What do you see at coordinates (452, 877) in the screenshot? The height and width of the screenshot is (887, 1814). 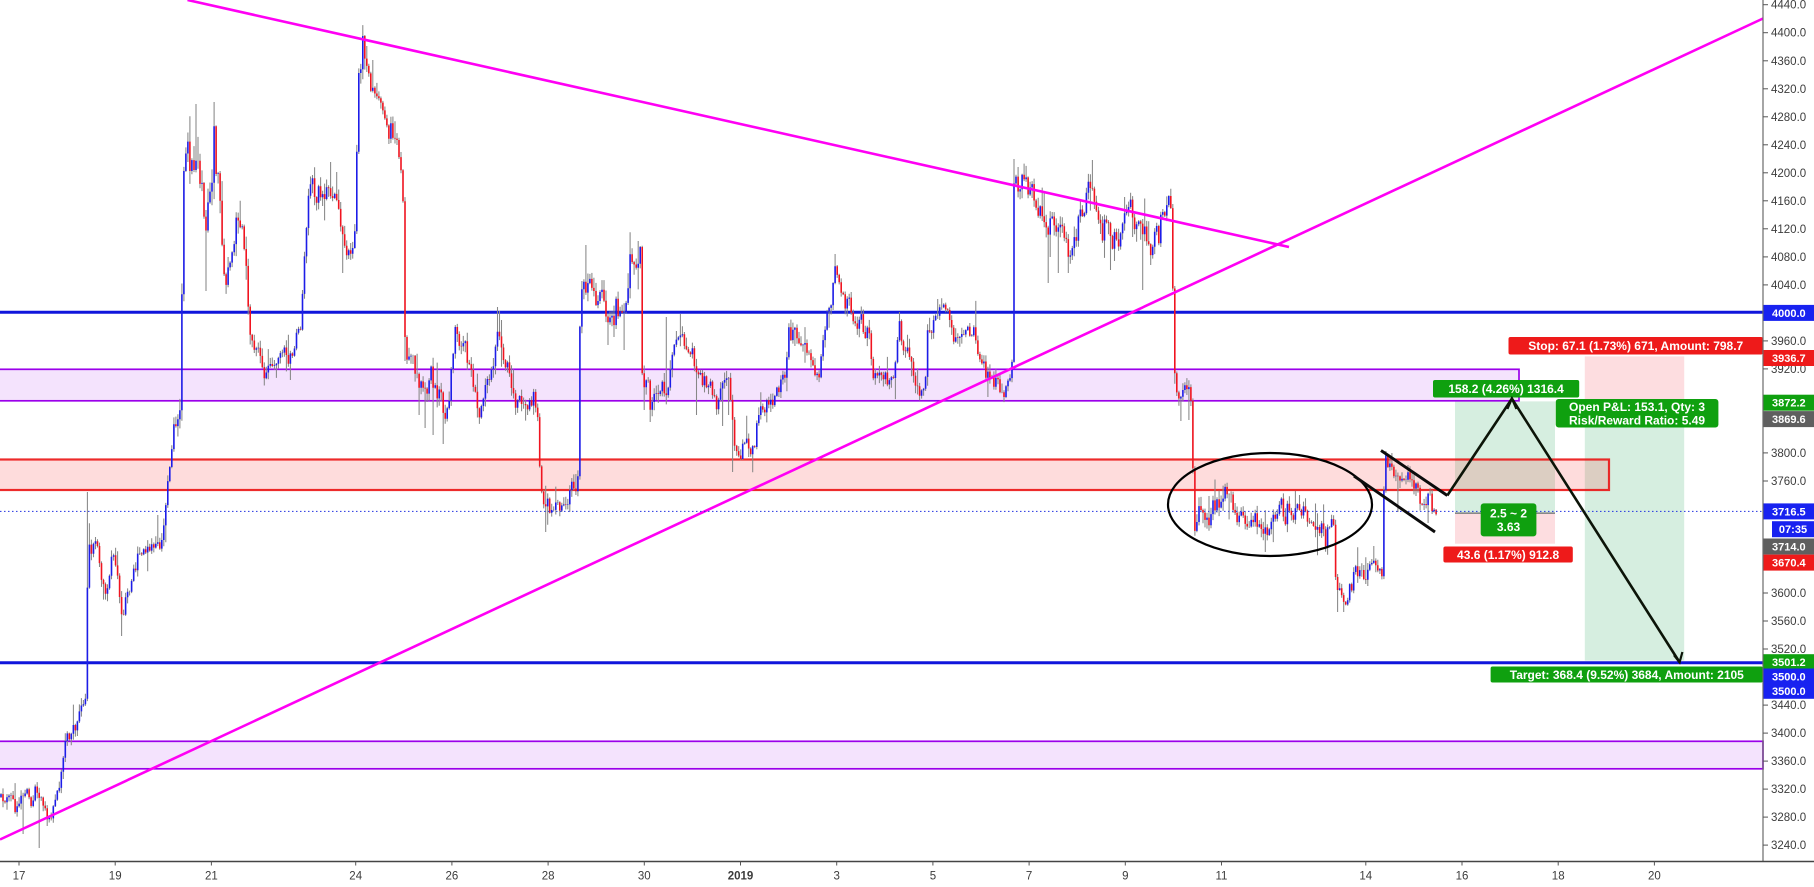 I see `svg-text: 26` at bounding box center [452, 877].